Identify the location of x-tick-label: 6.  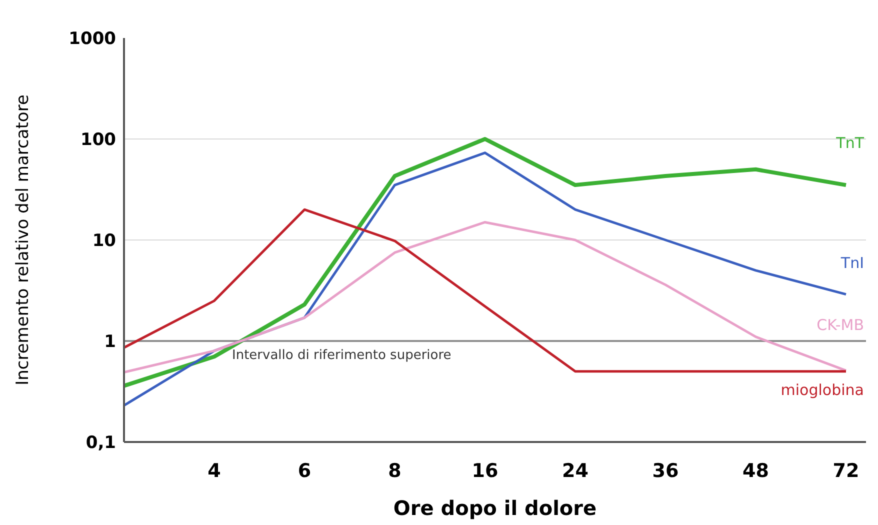
(305, 471).